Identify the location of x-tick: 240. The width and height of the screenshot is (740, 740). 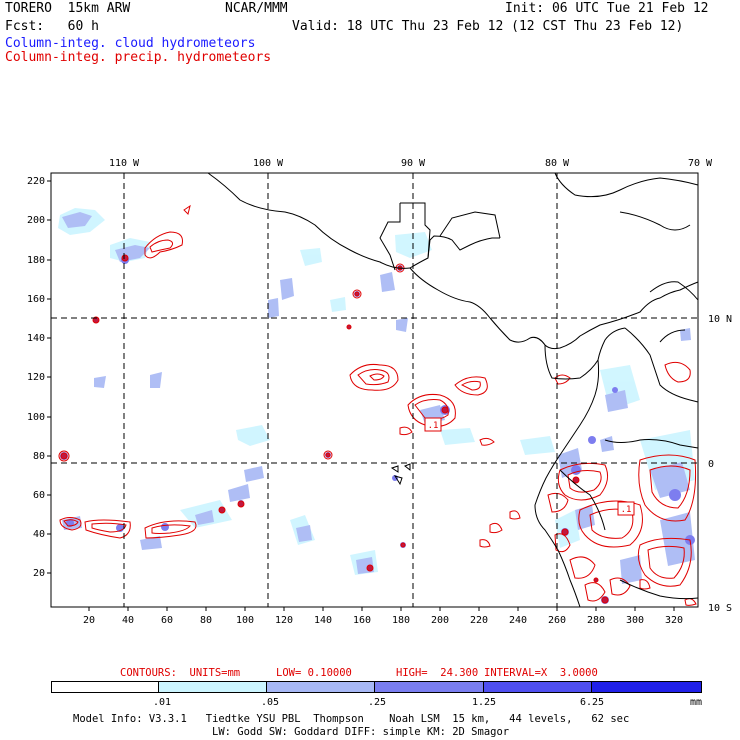
(518, 620).